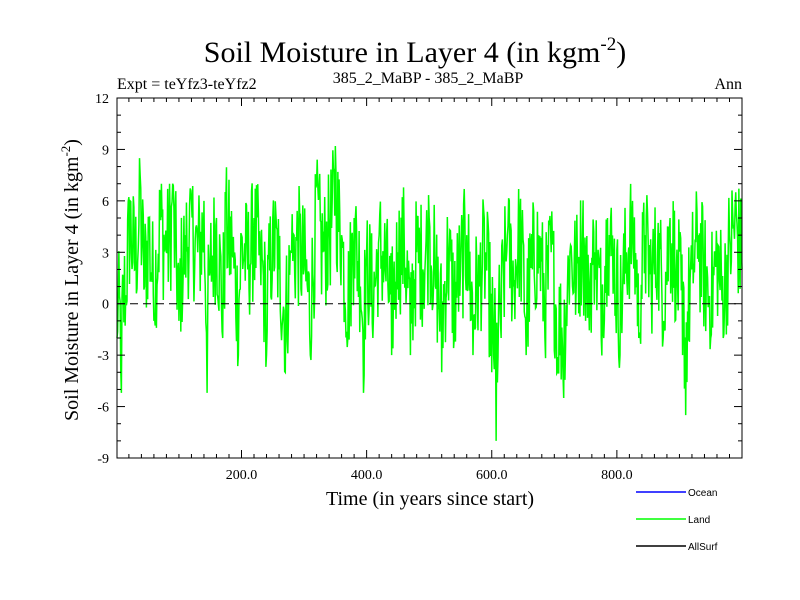  I want to click on legend-label-ocean: Ocean, so click(702, 493).